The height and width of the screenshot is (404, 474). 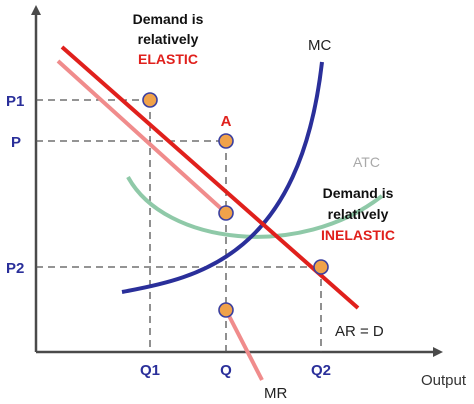 I want to click on elastic-note-line1: Demand is, so click(x=168, y=19).